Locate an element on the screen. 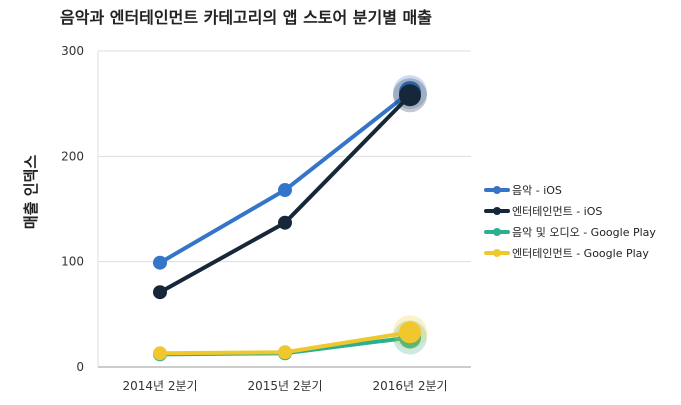 The height and width of the screenshot is (405, 681). x-tick-label: 2015년 2분기 is located at coordinates (284, 386).